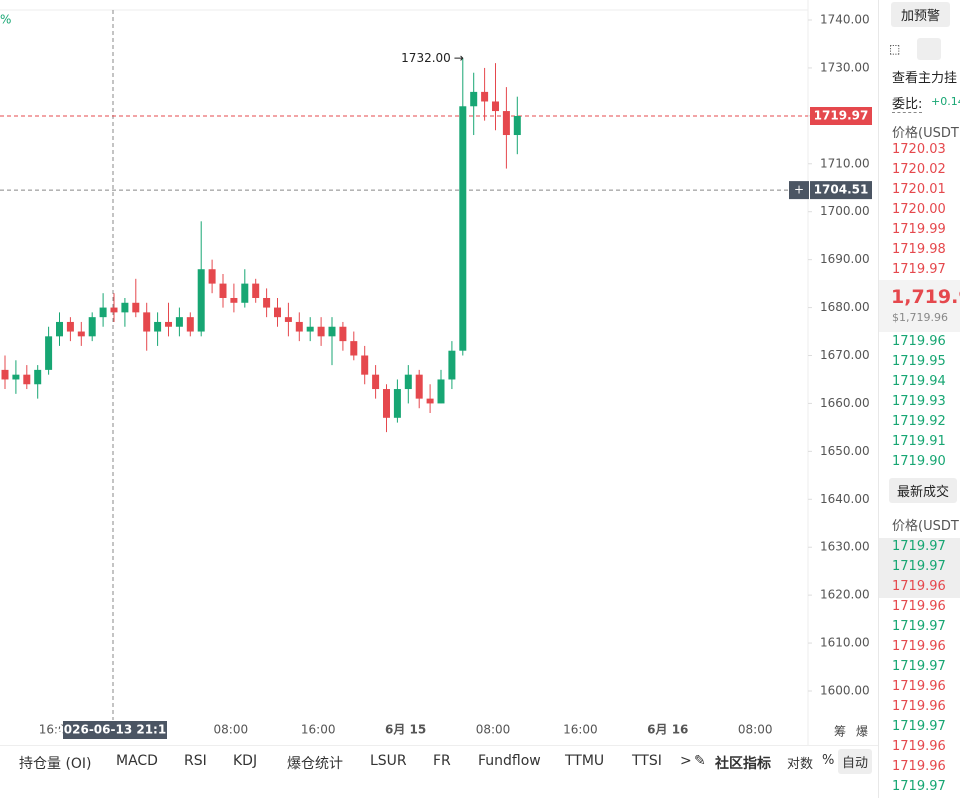 The image size is (960, 799). I want to click on ask-price: 1719.99, so click(919, 229).